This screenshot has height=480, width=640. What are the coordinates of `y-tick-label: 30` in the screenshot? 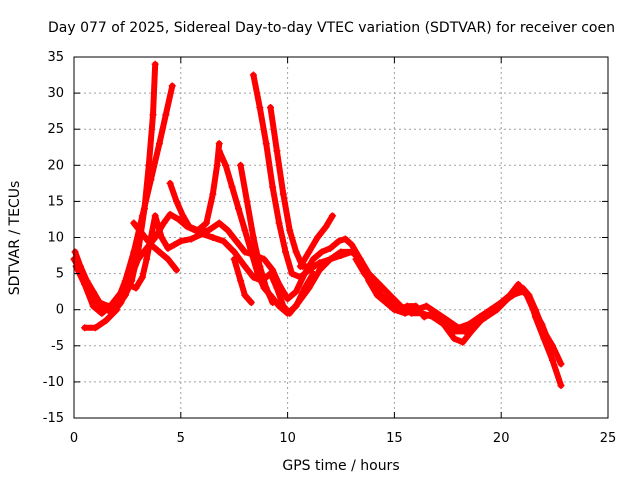 It's located at (55, 93).